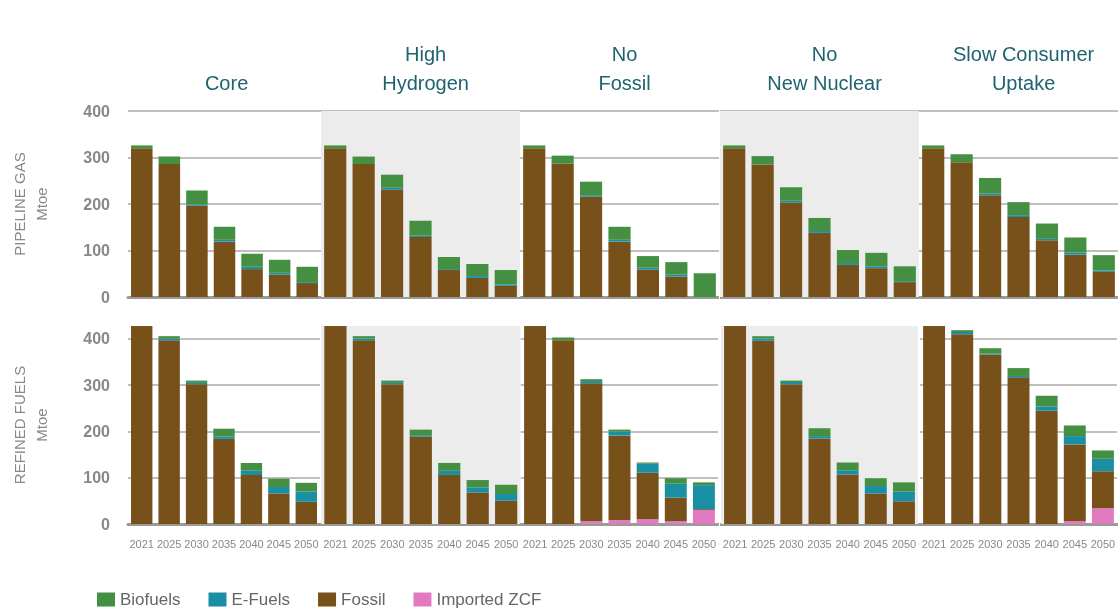 The image size is (1118, 615). I want to click on chart-title: Core, so click(226, 82).